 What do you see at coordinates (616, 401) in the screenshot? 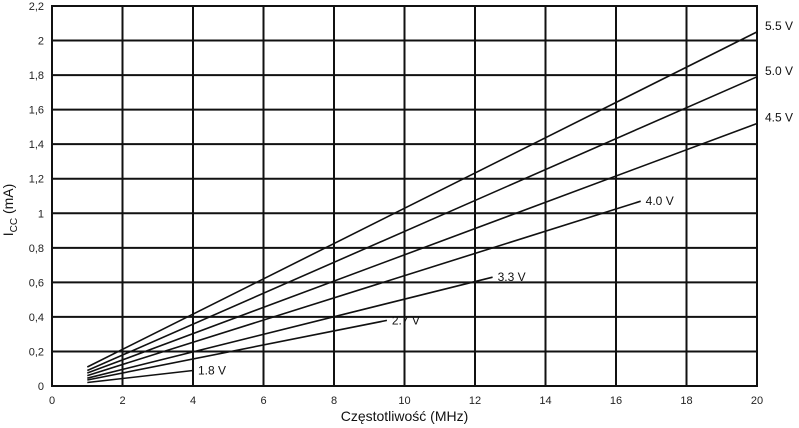
I see `x-tick-label: 16` at bounding box center [616, 401].